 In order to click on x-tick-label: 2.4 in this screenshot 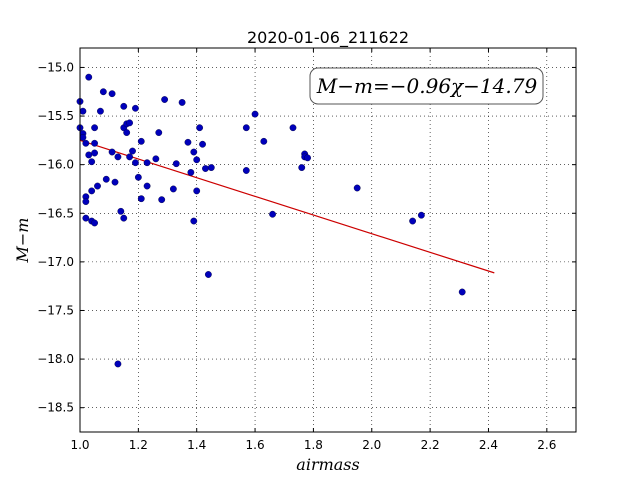, I will do `click(488, 445)`.